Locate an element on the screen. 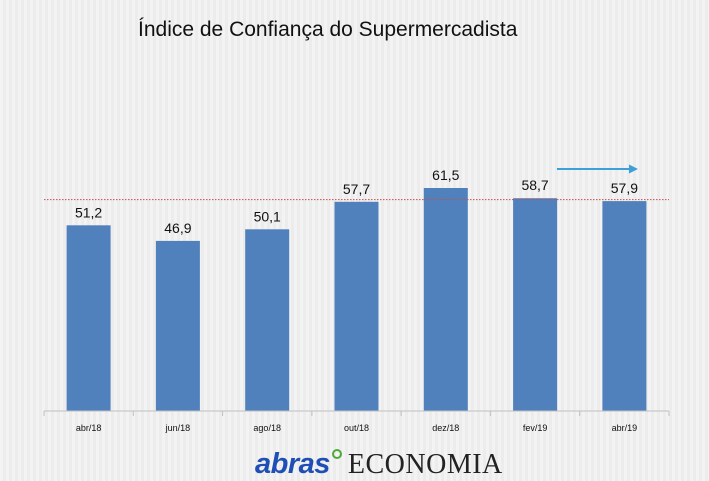  data-label-abr-19: 57,9 is located at coordinates (624, 188).